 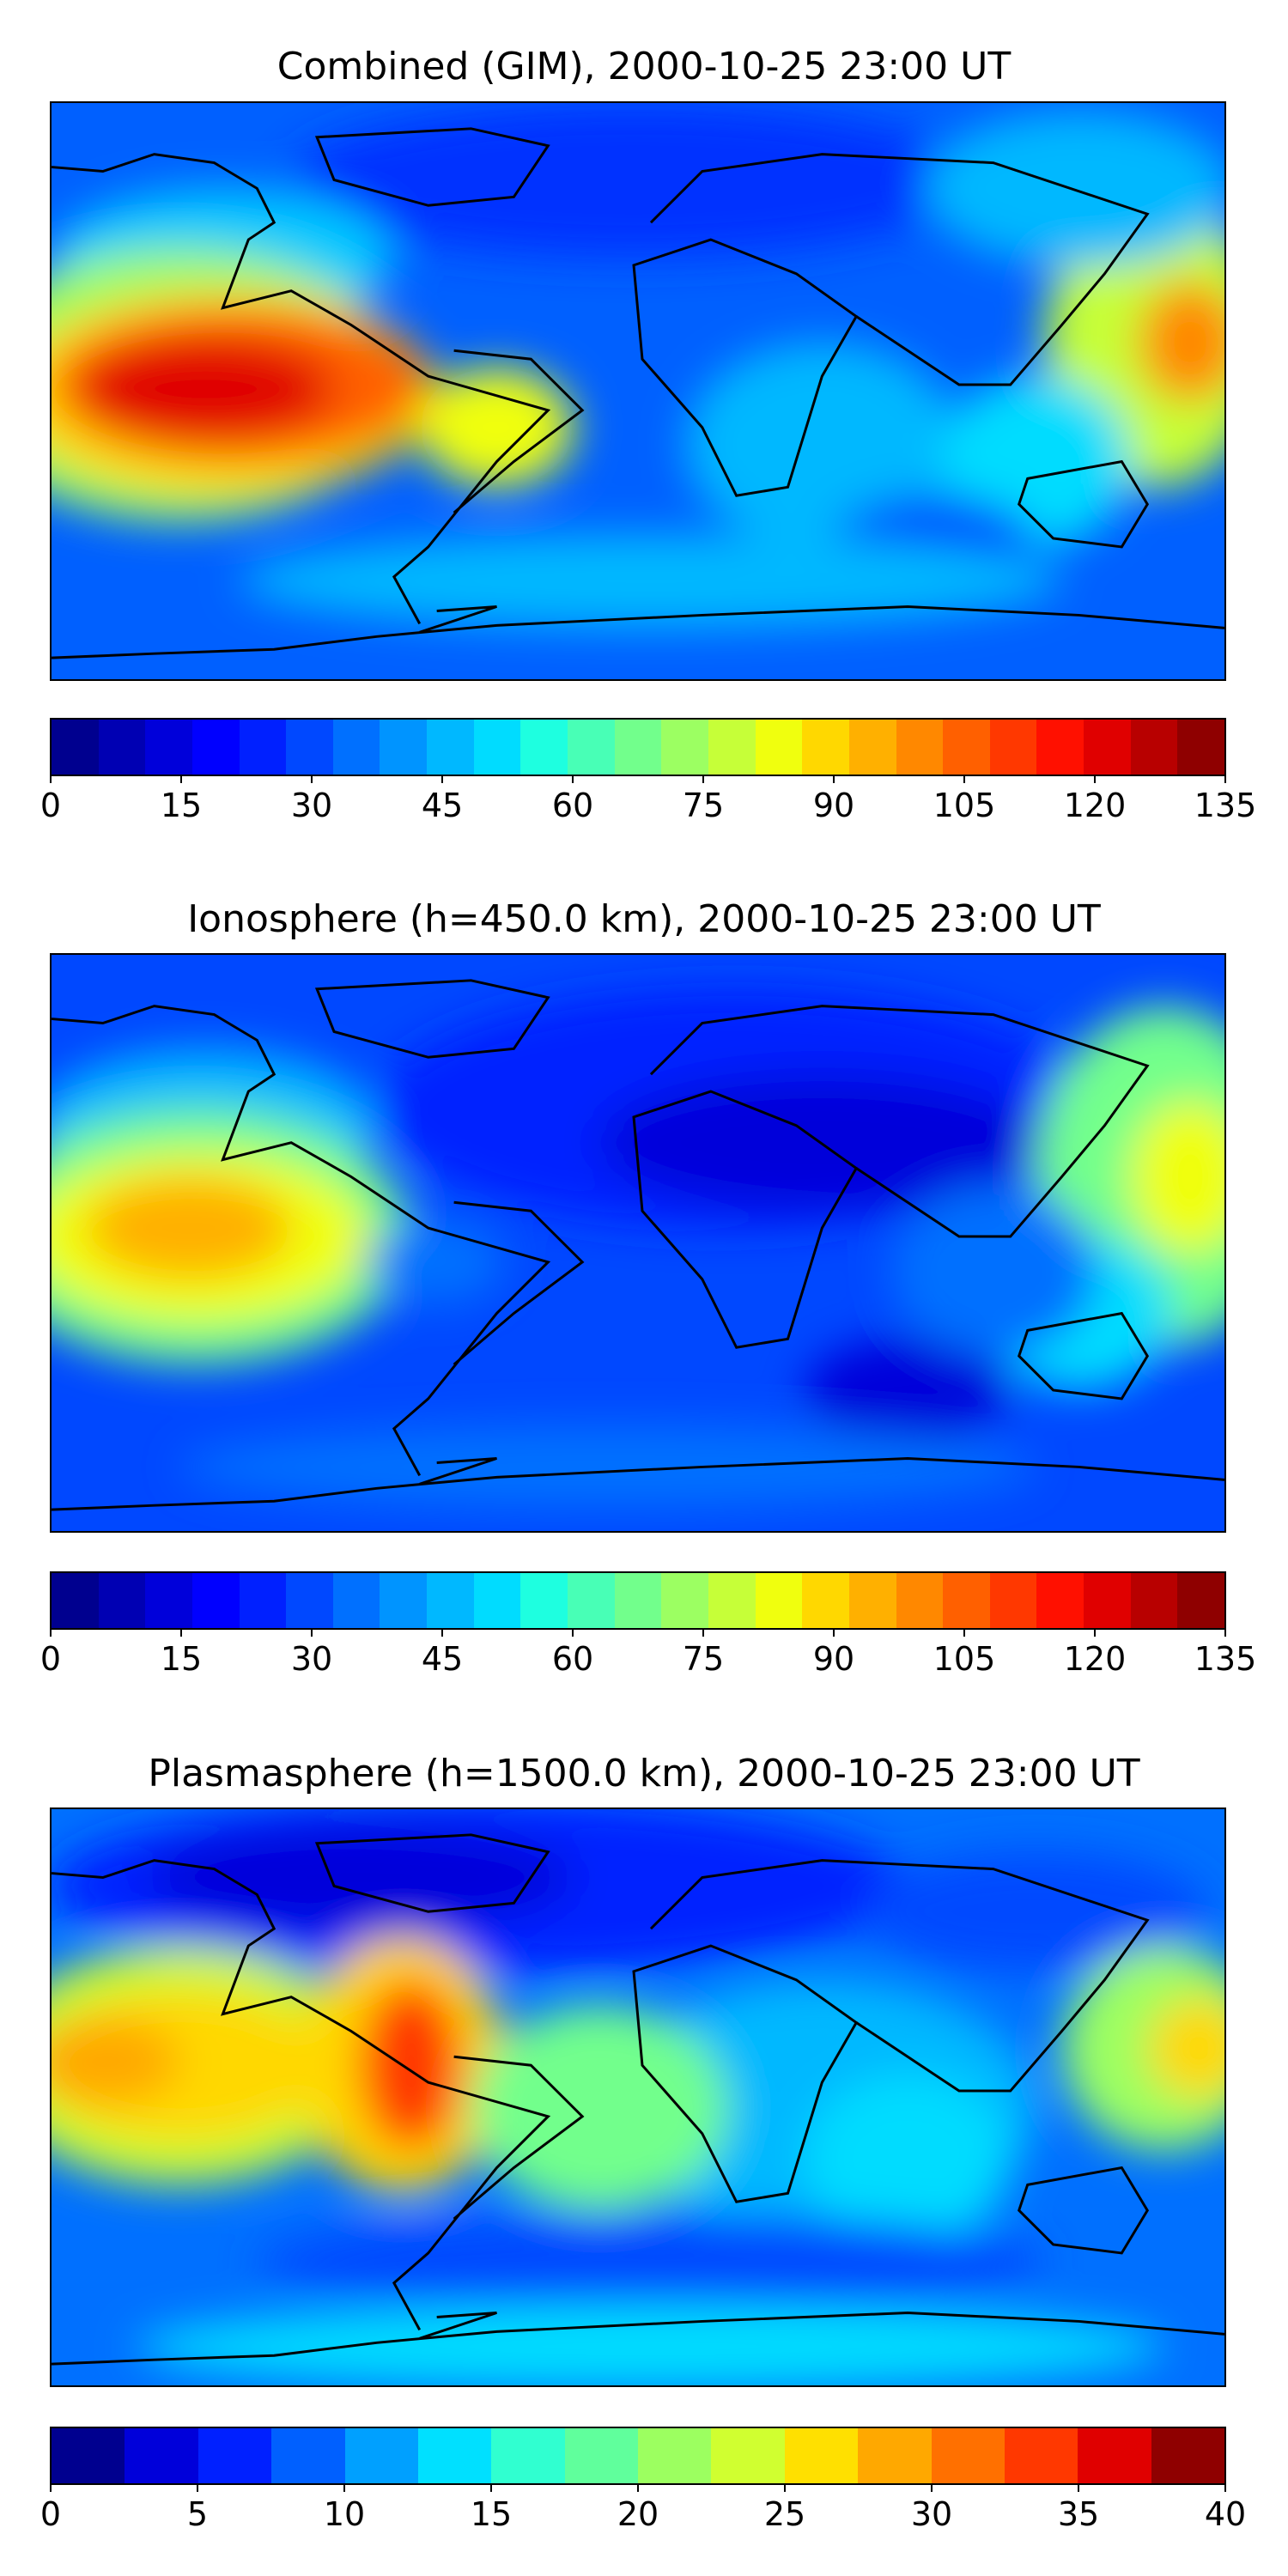 What do you see at coordinates (1078, 2514) in the screenshot?
I see `colorbar-tick-label: 35` at bounding box center [1078, 2514].